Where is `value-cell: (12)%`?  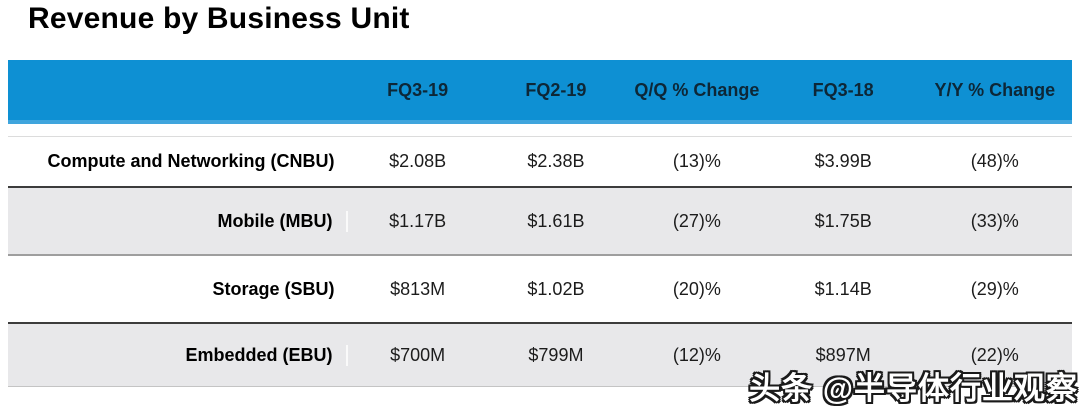 value-cell: (12)% is located at coordinates (696, 354).